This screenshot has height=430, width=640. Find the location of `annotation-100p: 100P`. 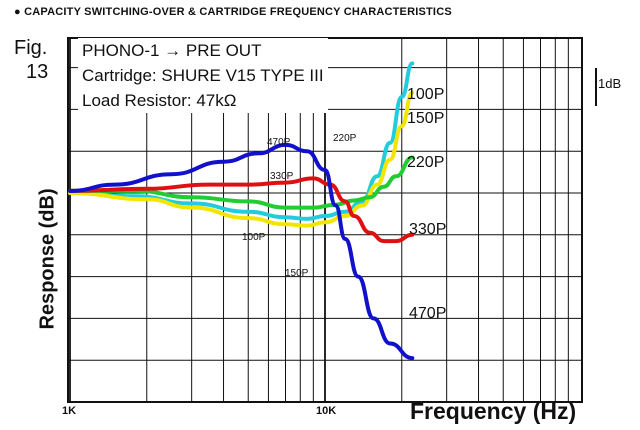

annotation-100p: 100P is located at coordinates (254, 237).